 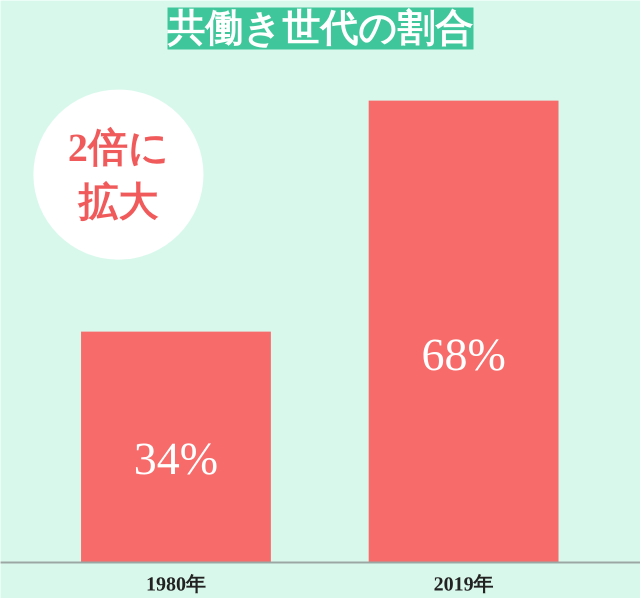 What do you see at coordinates (320, 29) in the screenshot?
I see `chart-title: 共働き世代の割合` at bounding box center [320, 29].